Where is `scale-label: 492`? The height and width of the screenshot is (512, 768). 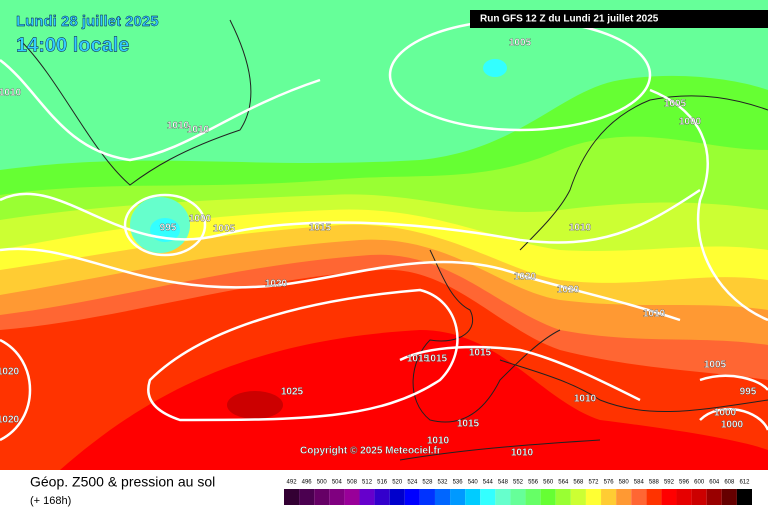 scale-label: 492 is located at coordinates (292, 483).